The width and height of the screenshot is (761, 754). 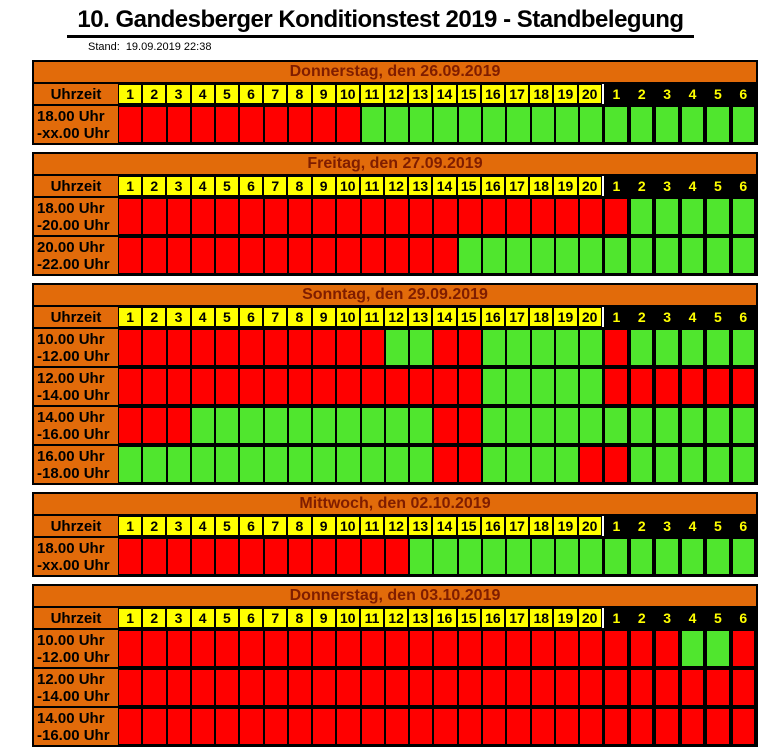 I want to click on slot-row: 18.00 Uhr -xx.00 Uhr, so click(x=395, y=556).